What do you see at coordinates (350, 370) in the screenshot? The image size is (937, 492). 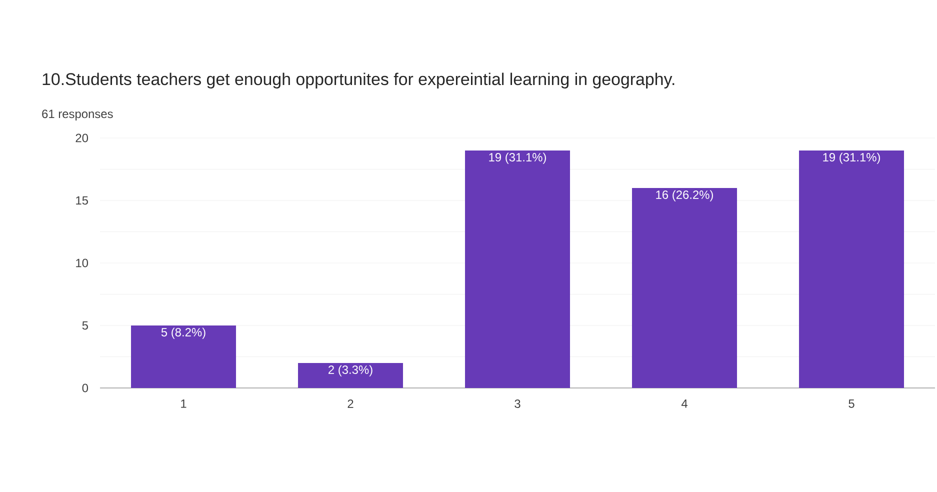 I see `data-label: 2 (3.3%)` at bounding box center [350, 370].